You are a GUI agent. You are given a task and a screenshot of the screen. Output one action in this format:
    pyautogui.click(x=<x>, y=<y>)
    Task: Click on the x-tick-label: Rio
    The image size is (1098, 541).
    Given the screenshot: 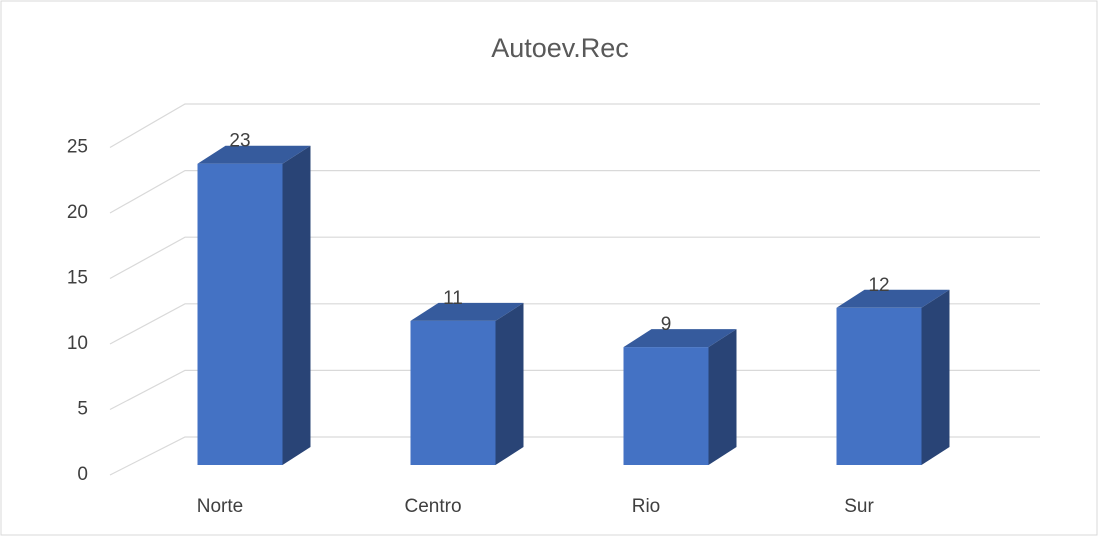 What is the action you would take?
    pyautogui.click(x=646, y=506)
    